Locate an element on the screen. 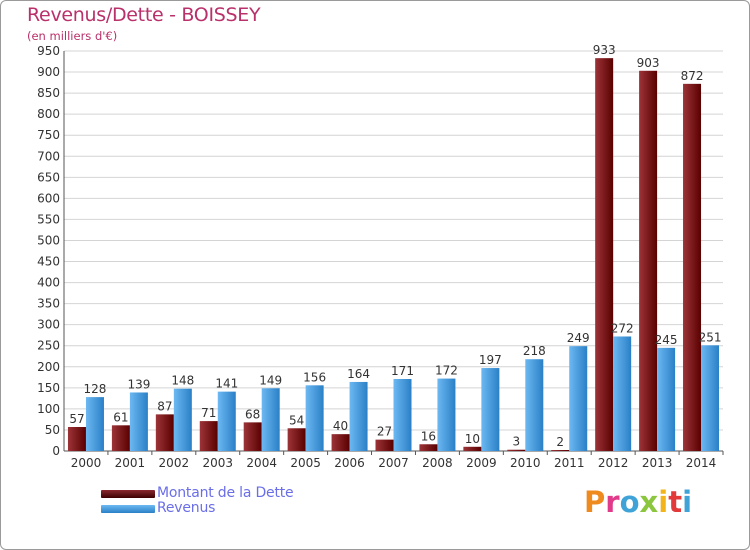 This screenshot has width=750, height=550. logo-letter: t is located at coordinates (675, 502).